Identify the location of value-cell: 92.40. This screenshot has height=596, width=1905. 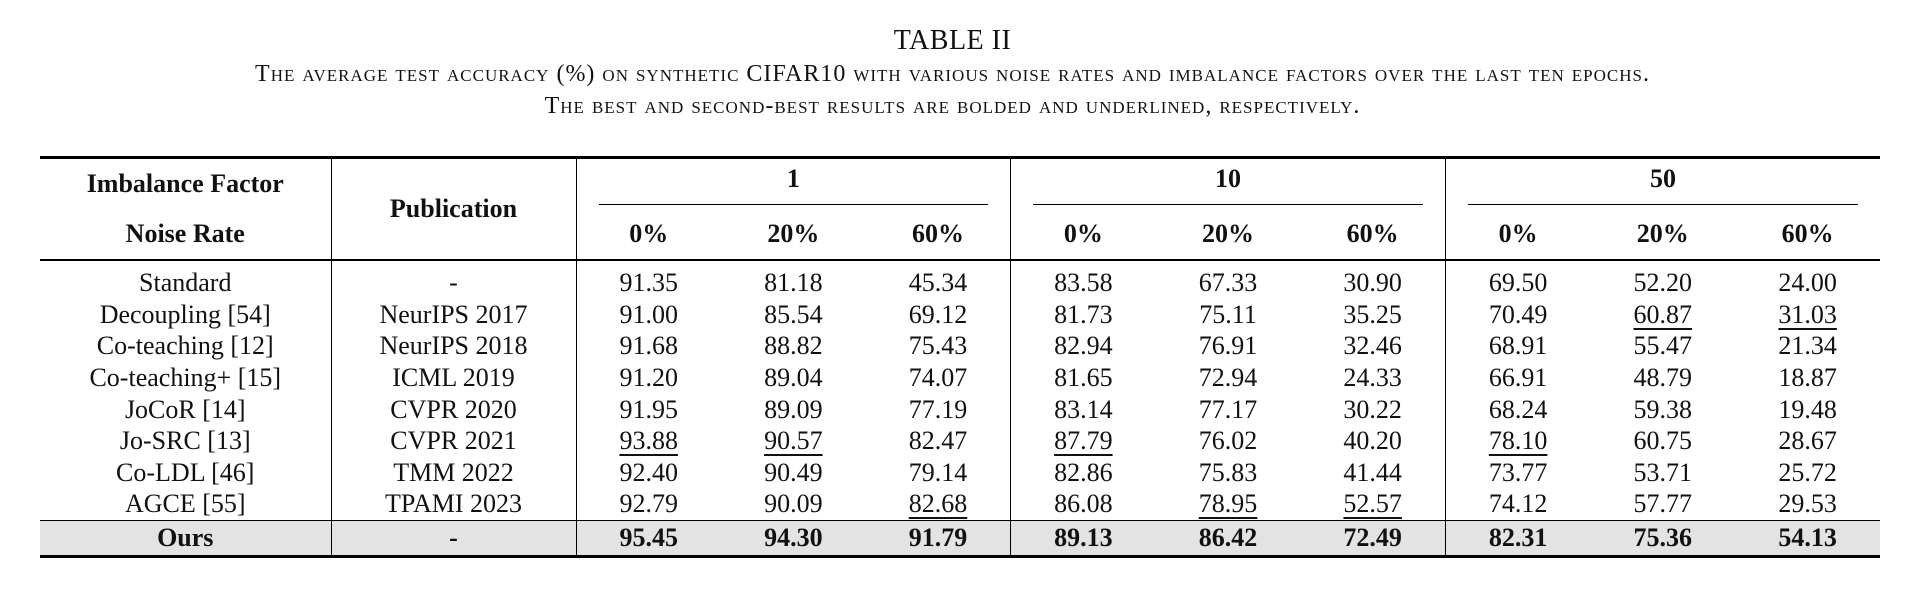
(648, 473).